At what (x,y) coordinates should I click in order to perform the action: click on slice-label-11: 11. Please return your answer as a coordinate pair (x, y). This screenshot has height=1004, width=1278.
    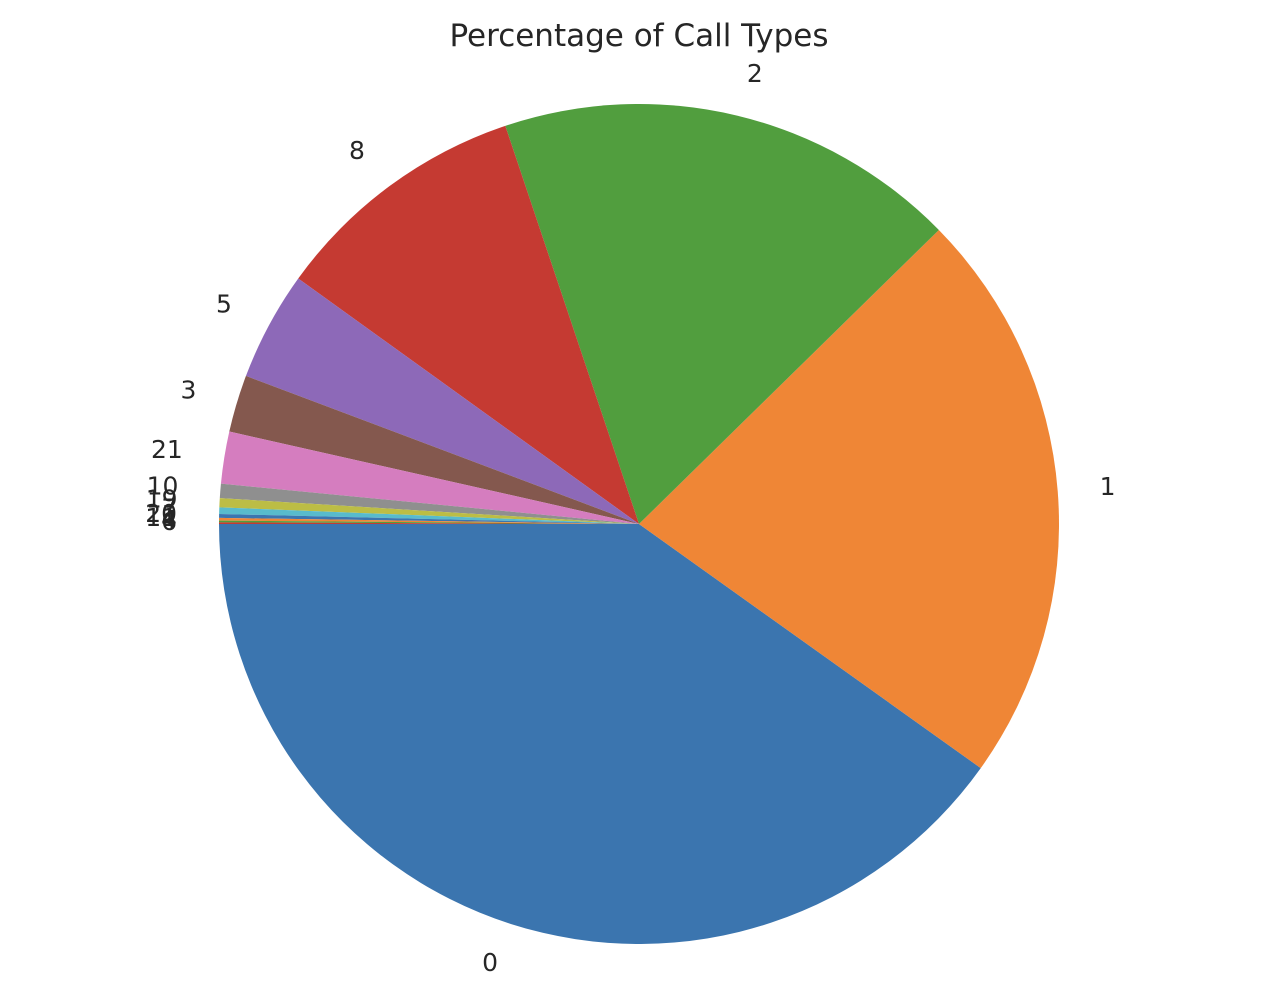
    Looking at the image, I should click on (161, 517).